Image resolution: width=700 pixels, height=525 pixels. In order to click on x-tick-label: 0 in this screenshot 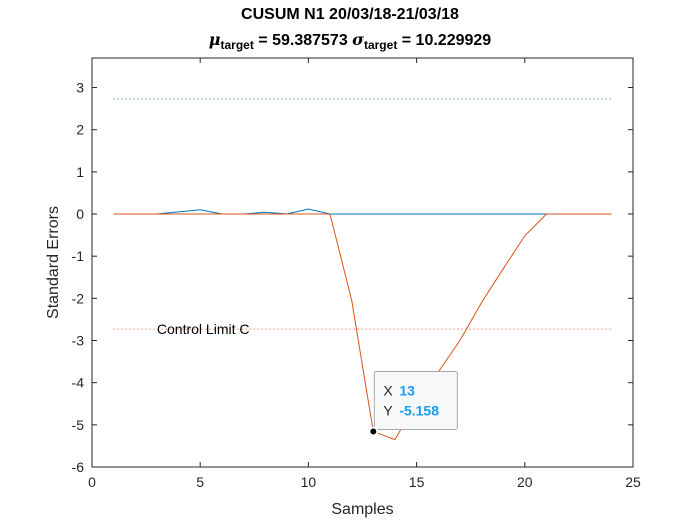, I will do `click(92, 482)`.